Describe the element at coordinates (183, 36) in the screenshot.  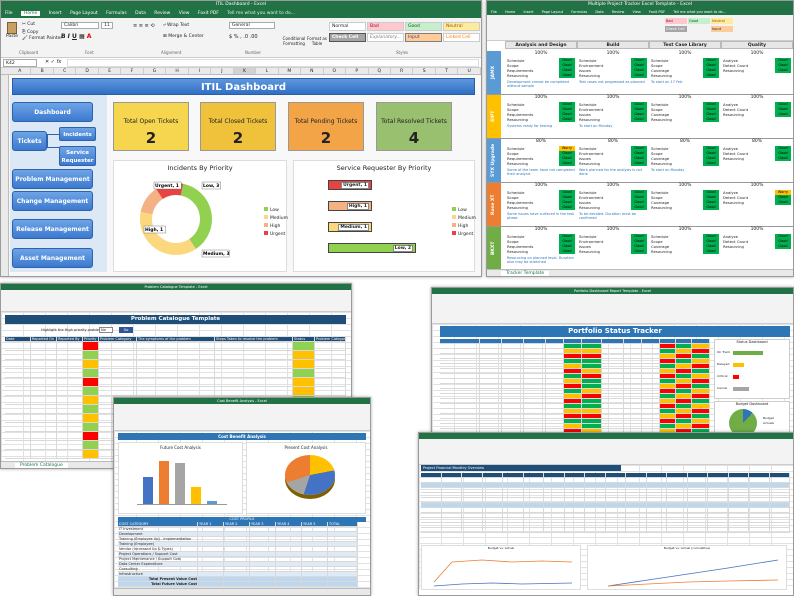
I see `merge-center-button: ⊞ Merge & Center` at that location.